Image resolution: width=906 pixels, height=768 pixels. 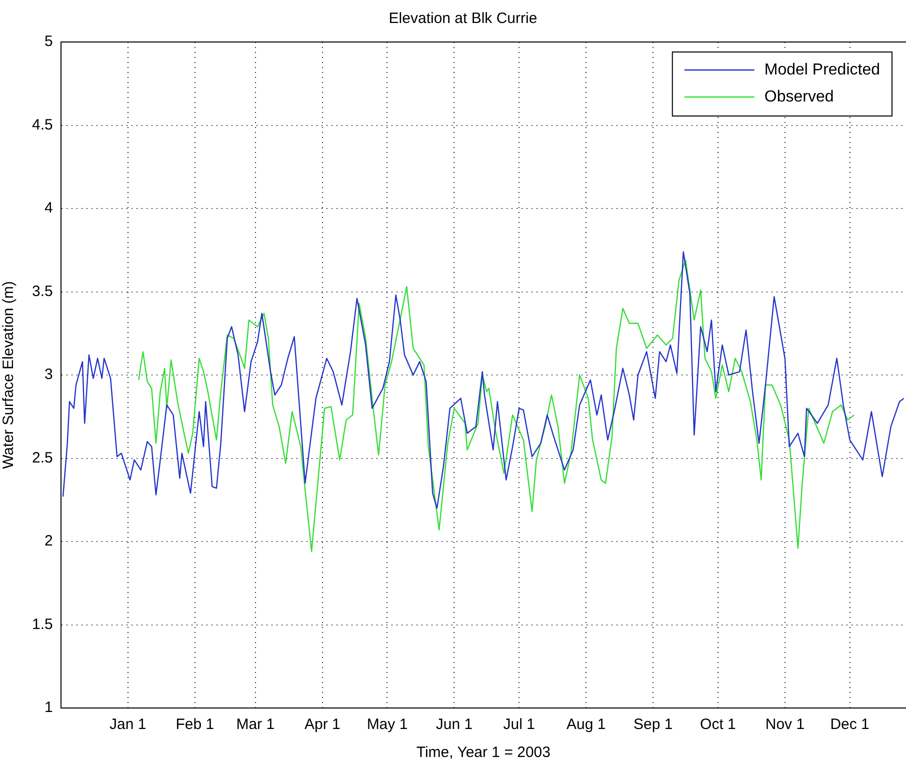 What do you see at coordinates (454, 725) in the screenshot?
I see `x-tick-label: Jun 1` at bounding box center [454, 725].